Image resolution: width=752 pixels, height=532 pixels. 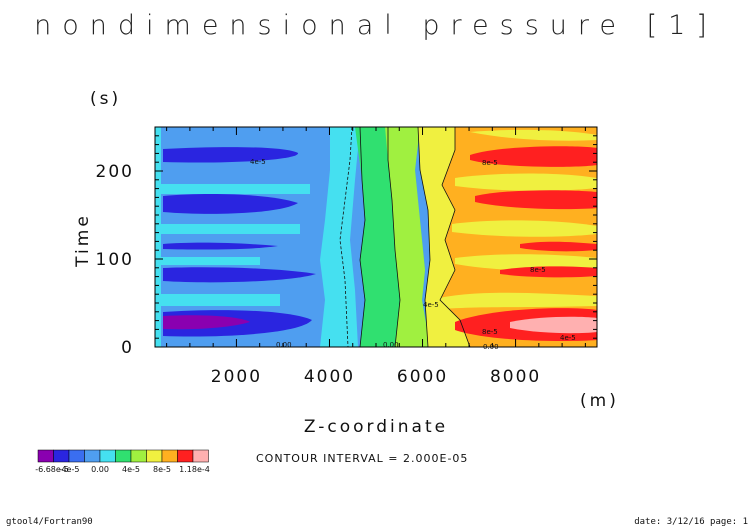 What do you see at coordinates (69, 469) in the screenshot?
I see `legend-label: -4e-5` at bounding box center [69, 469].